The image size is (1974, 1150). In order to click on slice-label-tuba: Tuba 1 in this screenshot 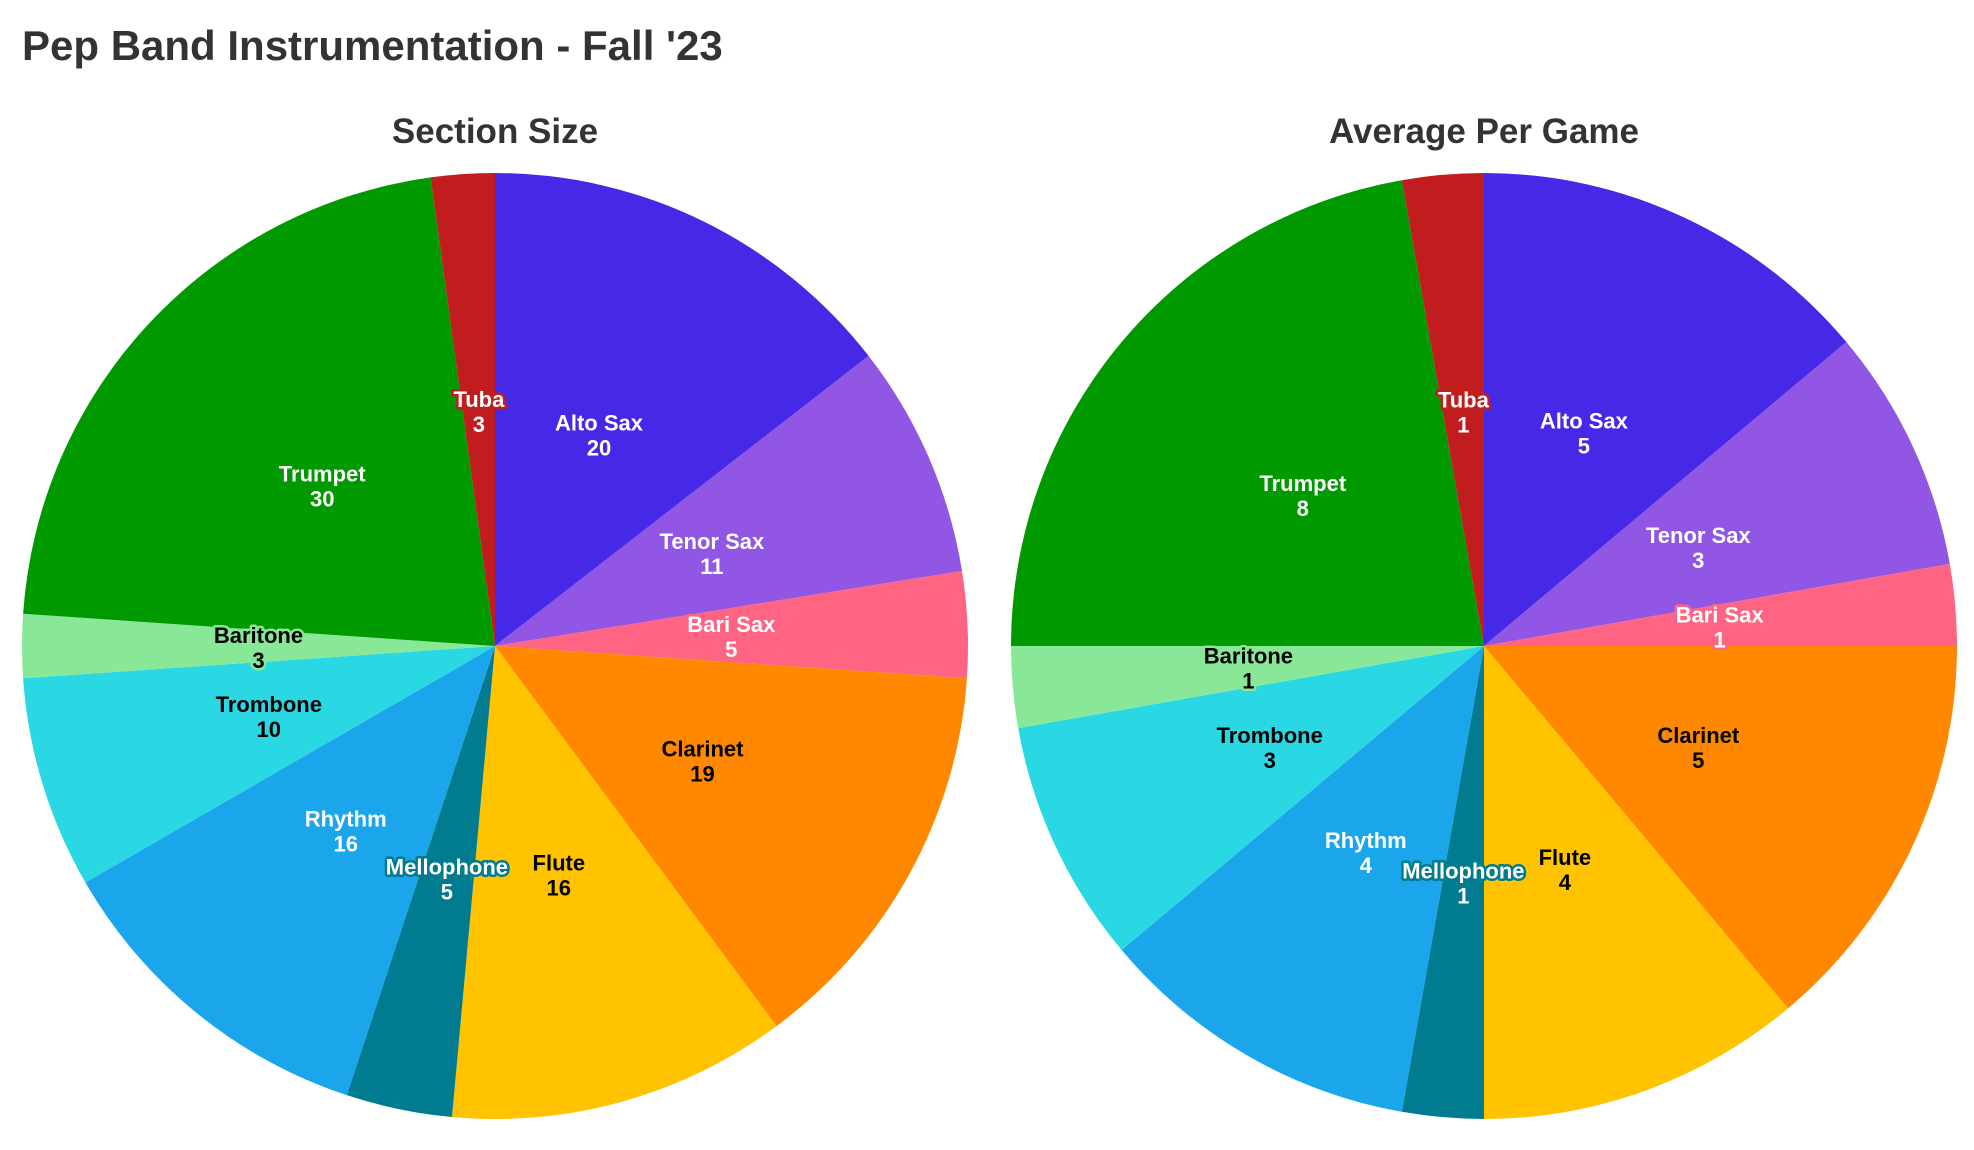, I will do `click(1464, 412)`.